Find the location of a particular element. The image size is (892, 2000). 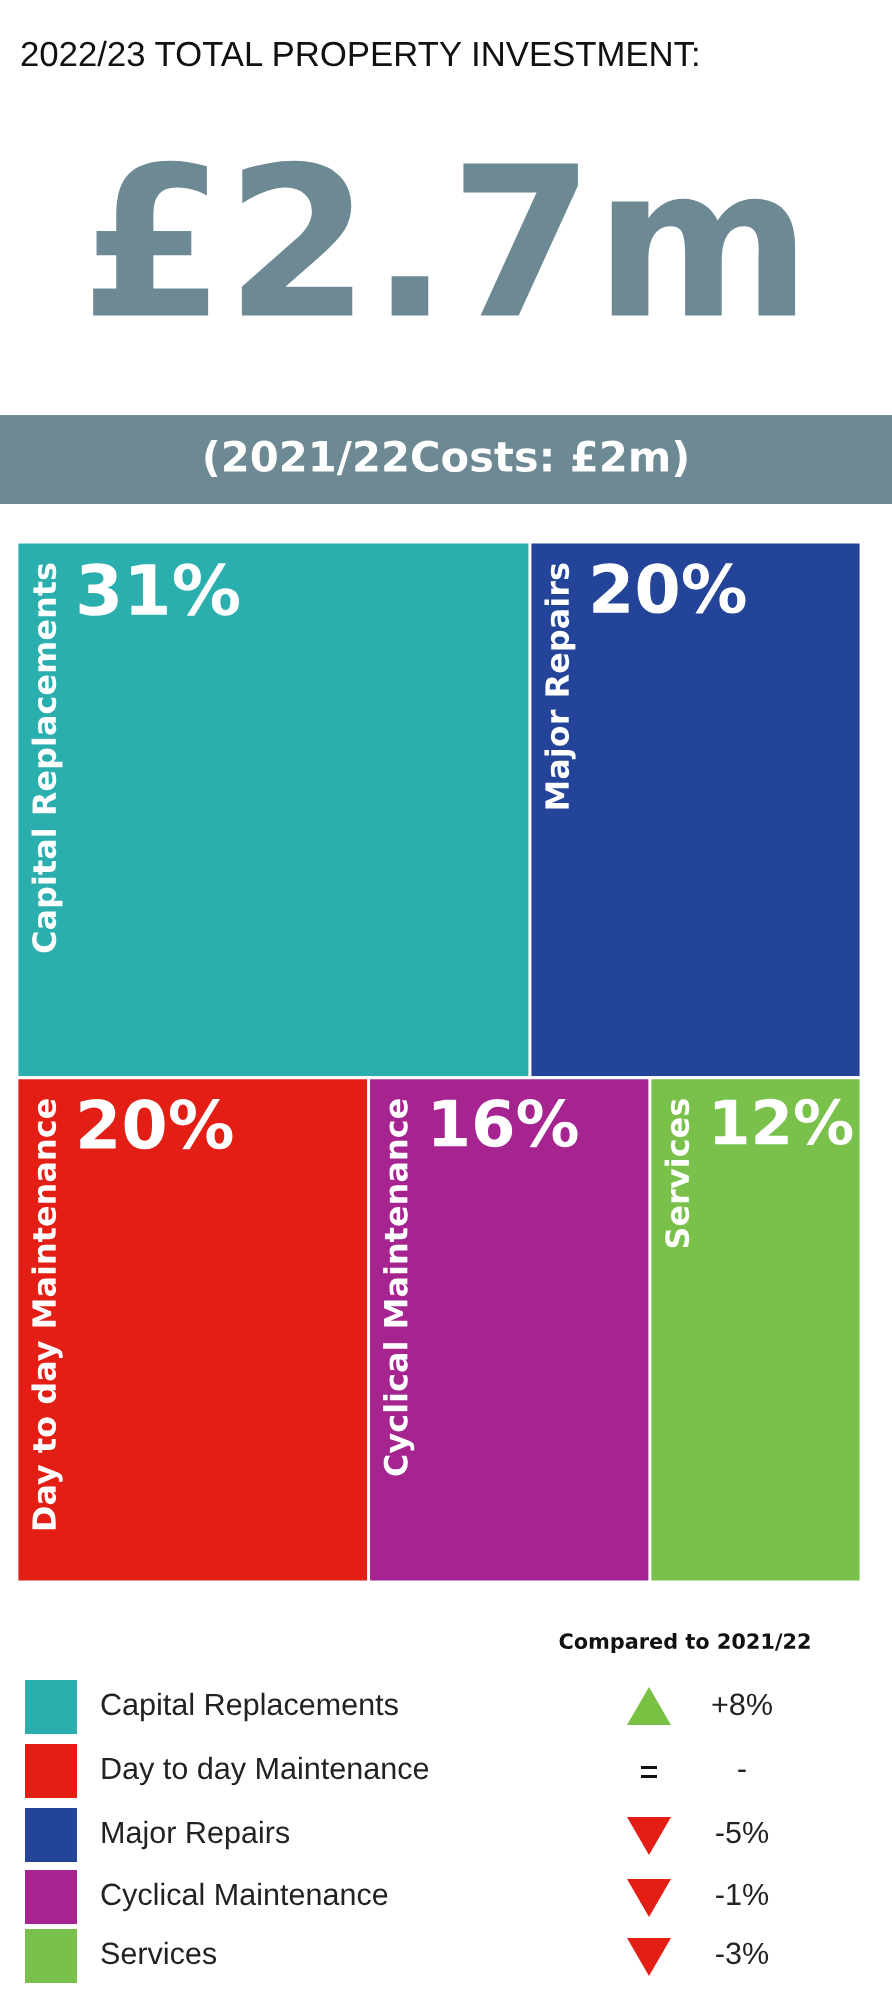

text: £2.7m is located at coordinates (444, 238).